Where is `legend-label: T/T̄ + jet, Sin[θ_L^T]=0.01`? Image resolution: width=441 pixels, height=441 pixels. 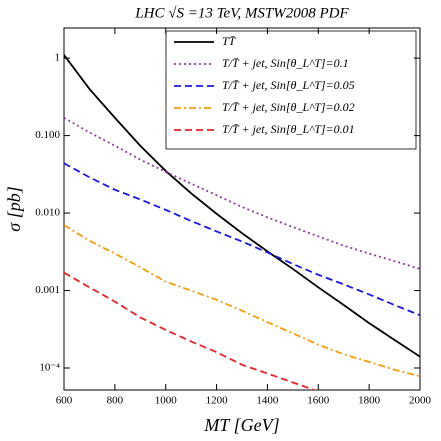 legend-label: T/T̄ + jet, Sin[θ_L^T]=0.01 is located at coordinates (288, 129).